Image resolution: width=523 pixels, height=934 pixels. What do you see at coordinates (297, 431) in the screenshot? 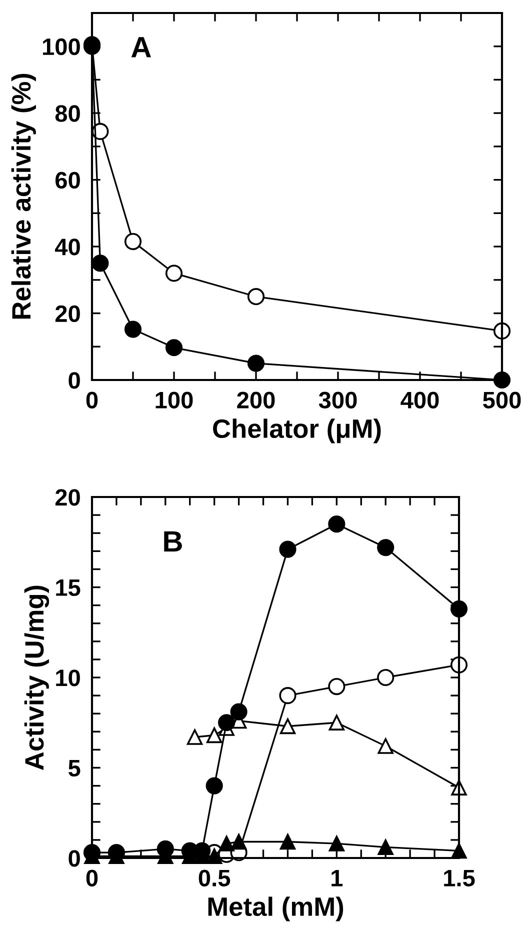
I see `x-axis-title: Chelator (μM)` at bounding box center [297, 431].